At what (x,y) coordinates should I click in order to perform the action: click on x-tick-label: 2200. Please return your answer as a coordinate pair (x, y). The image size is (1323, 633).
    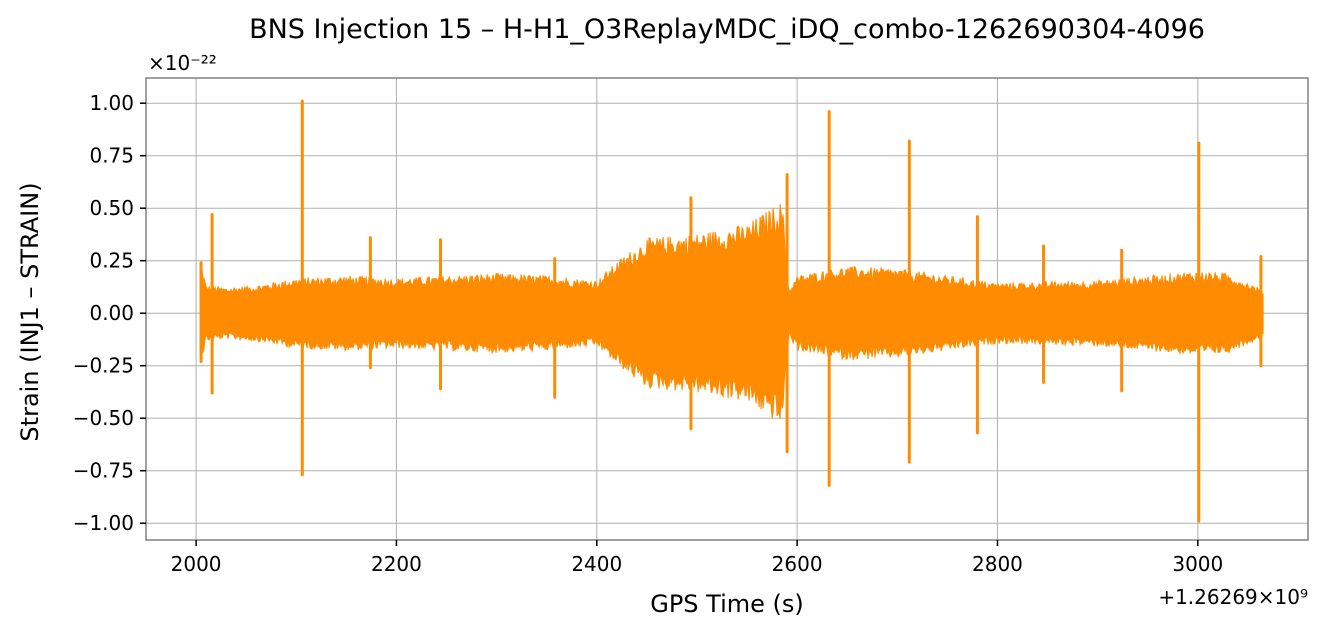
    Looking at the image, I should click on (396, 564).